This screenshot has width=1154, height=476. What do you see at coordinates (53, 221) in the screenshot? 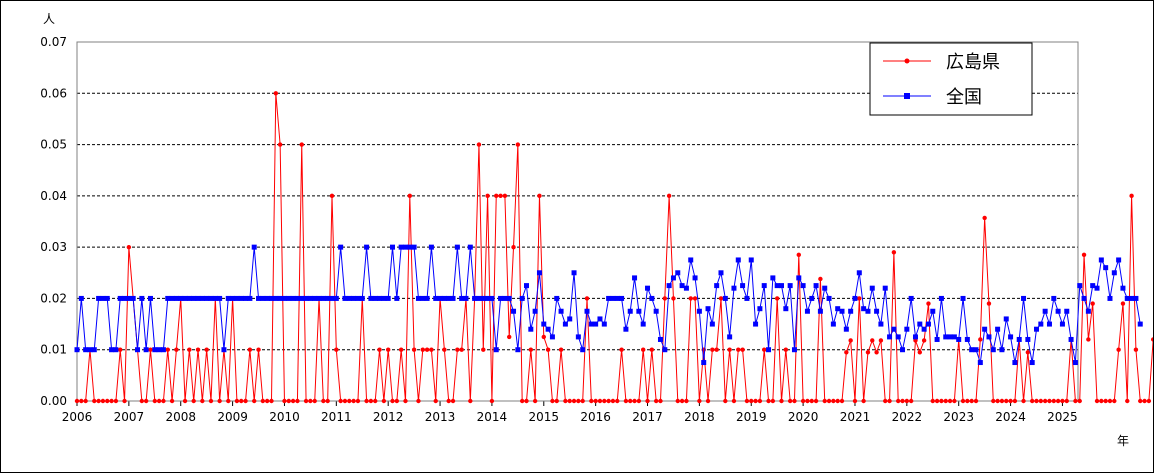
I see `y-tick-labels: 0.00 0.01 0.02 0.03 0.04 0.05 0.06 0.07` at bounding box center [53, 221].